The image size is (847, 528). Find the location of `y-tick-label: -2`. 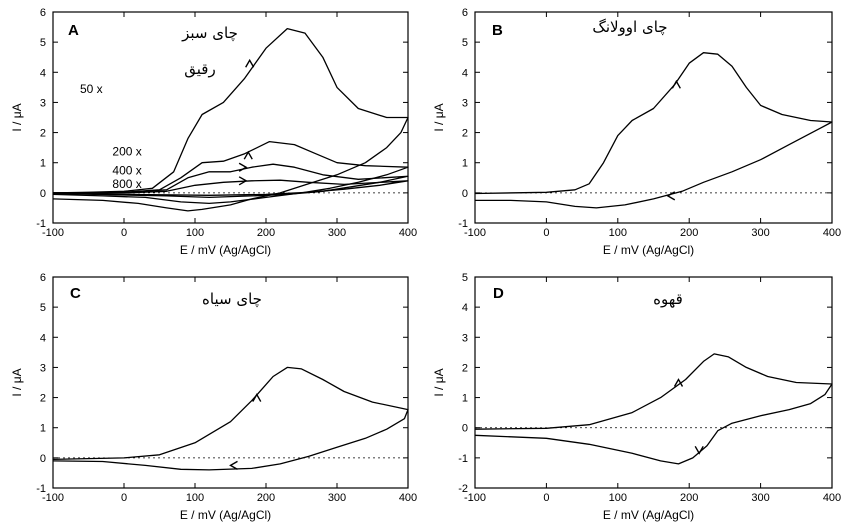

y-tick-label: -2 is located at coordinates (463, 489).